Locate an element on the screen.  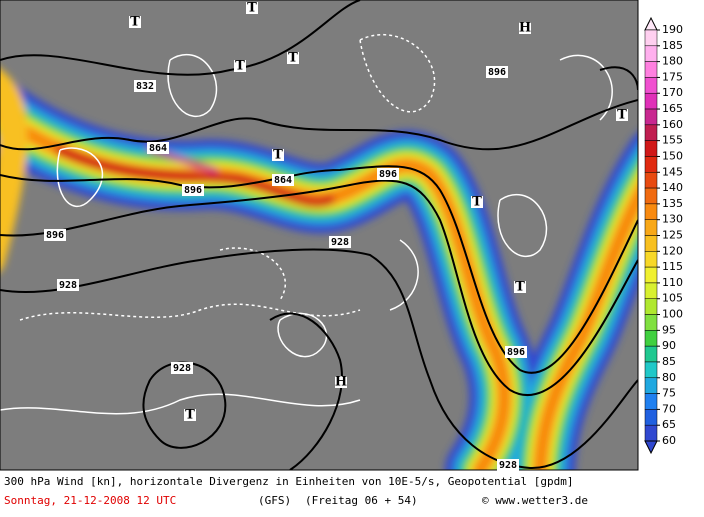
colorbar-tick-label: 115 is located at coordinates (672, 266).